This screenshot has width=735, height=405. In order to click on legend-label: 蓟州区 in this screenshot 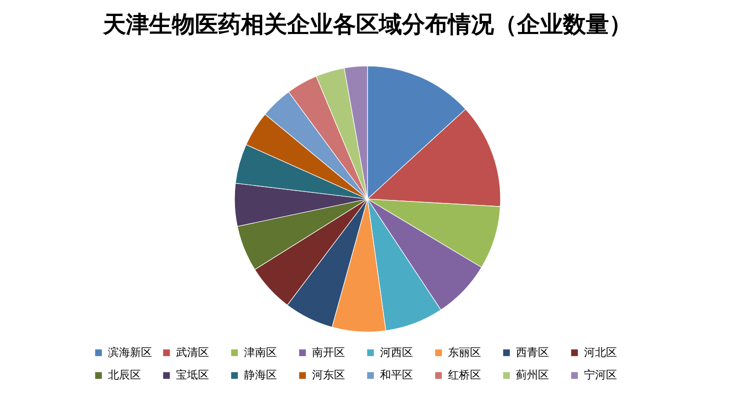, I will do `click(532, 375)`.